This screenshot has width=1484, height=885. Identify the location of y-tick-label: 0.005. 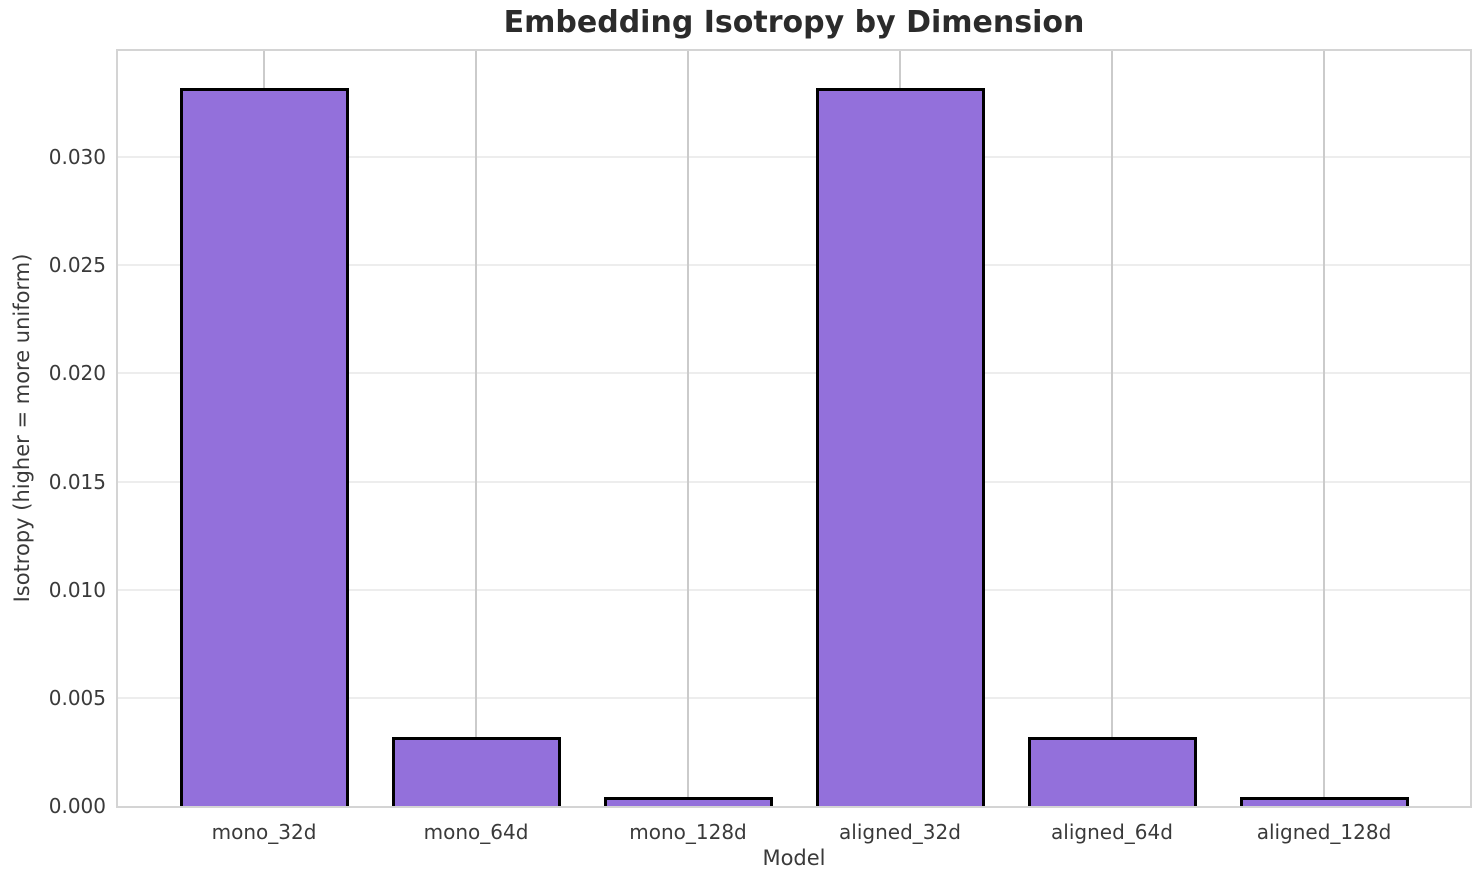
(77, 697).